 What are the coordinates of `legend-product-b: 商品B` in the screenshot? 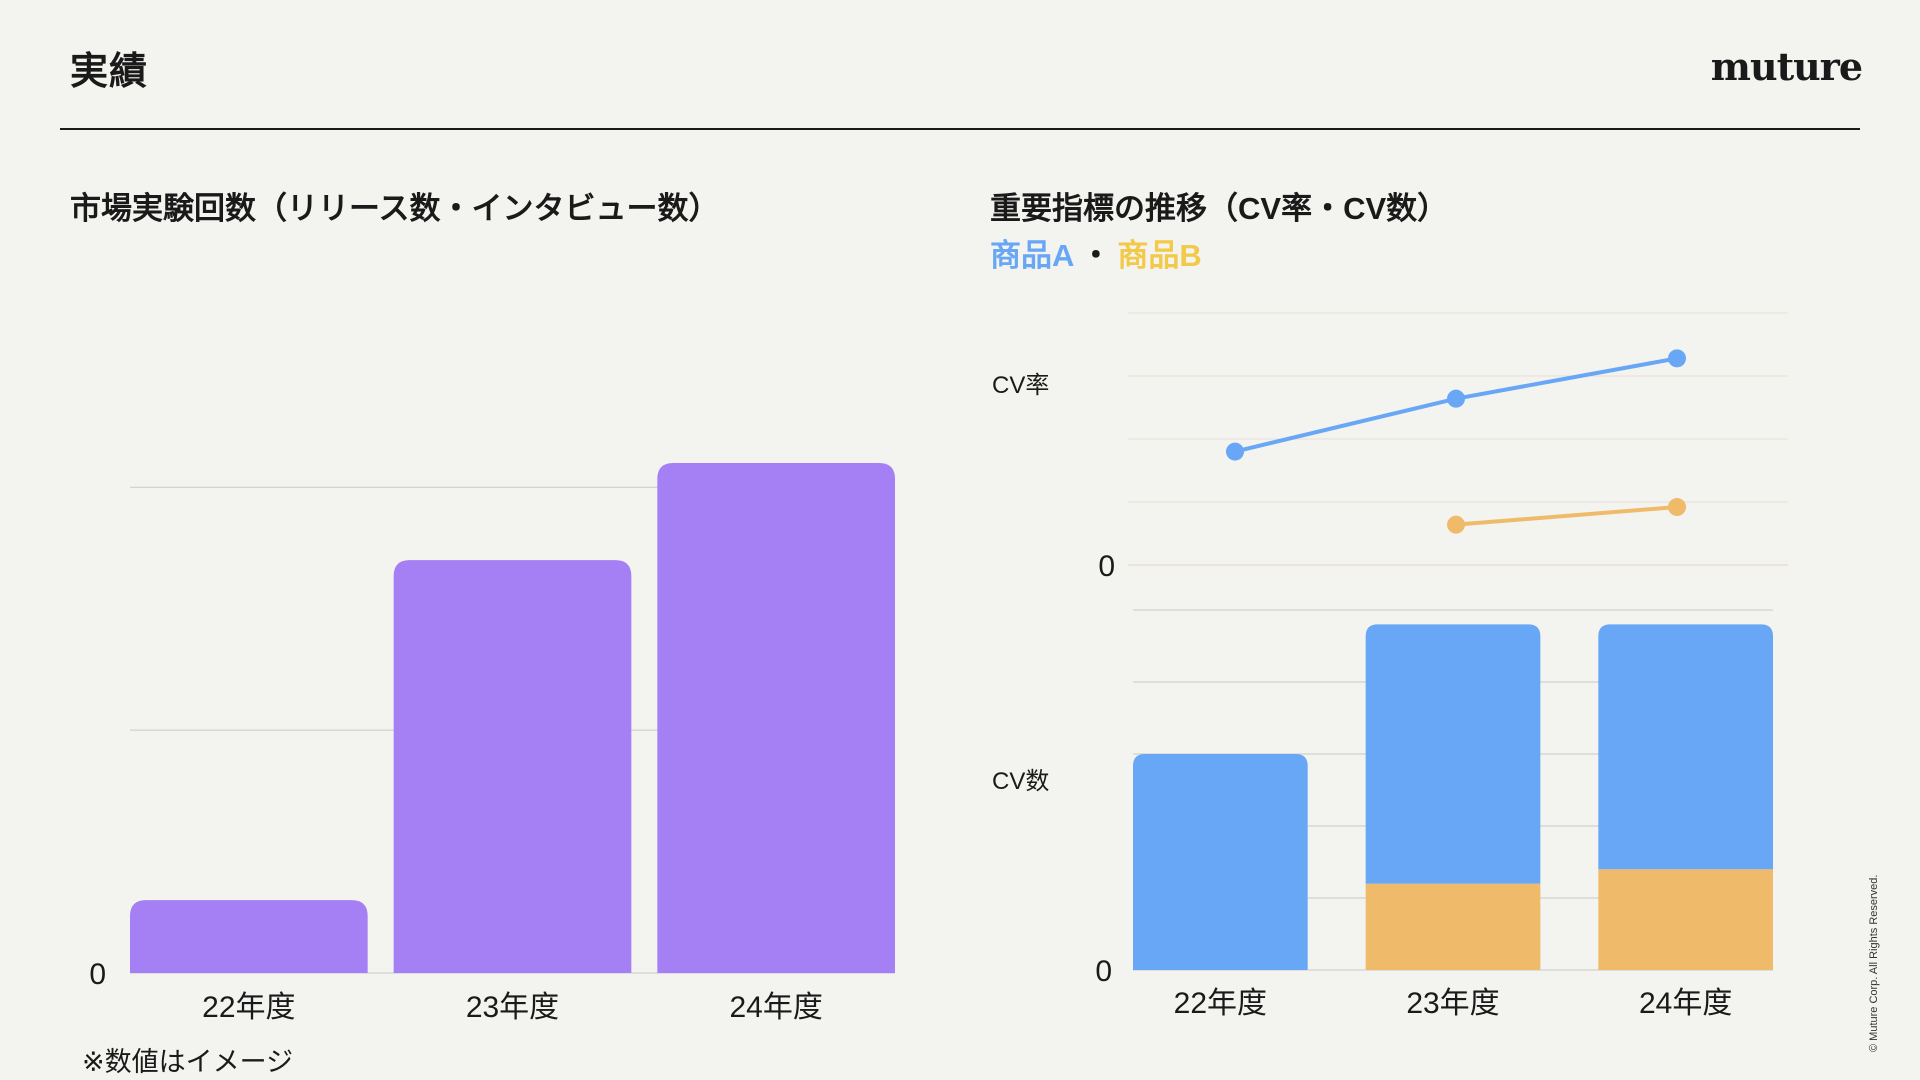 It's located at (1159, 255).